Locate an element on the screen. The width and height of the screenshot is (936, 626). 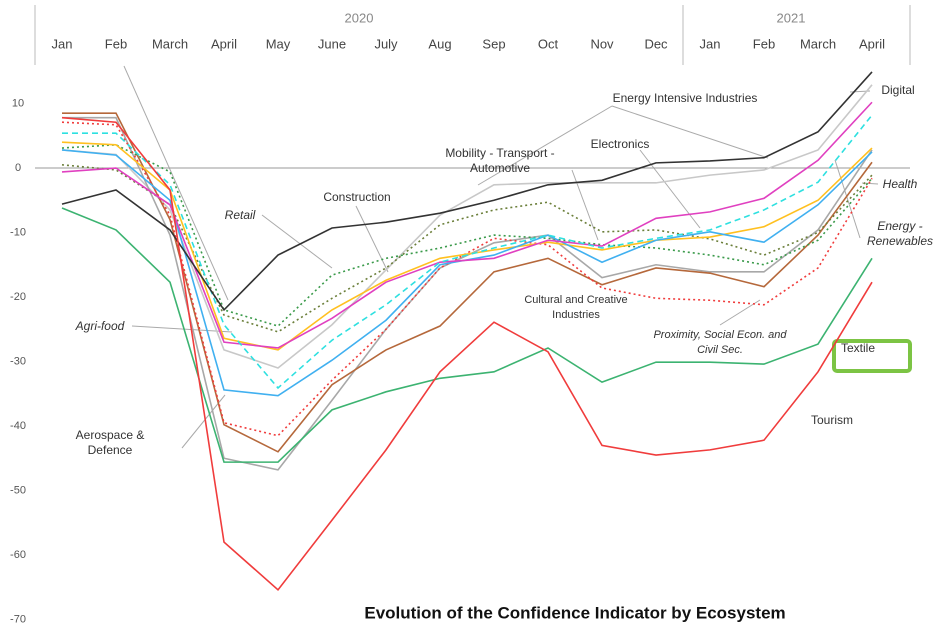
y-tick-label: -20 is located at coordinates (18, 297).